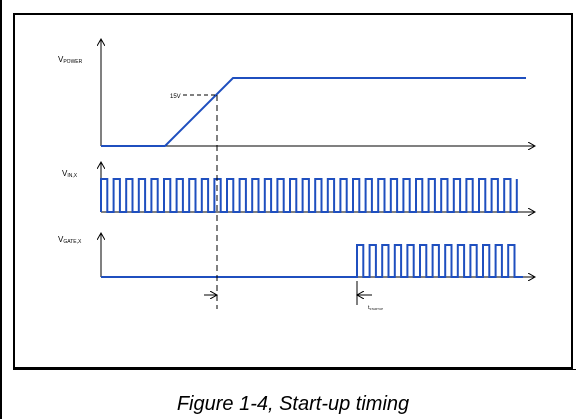 The width and height of the screenshot is (576, 419). What do you see at coordinates (70, 60) in the screenshot?
I see `vpower-label: VPOWER` at bounding box center [70, 60].